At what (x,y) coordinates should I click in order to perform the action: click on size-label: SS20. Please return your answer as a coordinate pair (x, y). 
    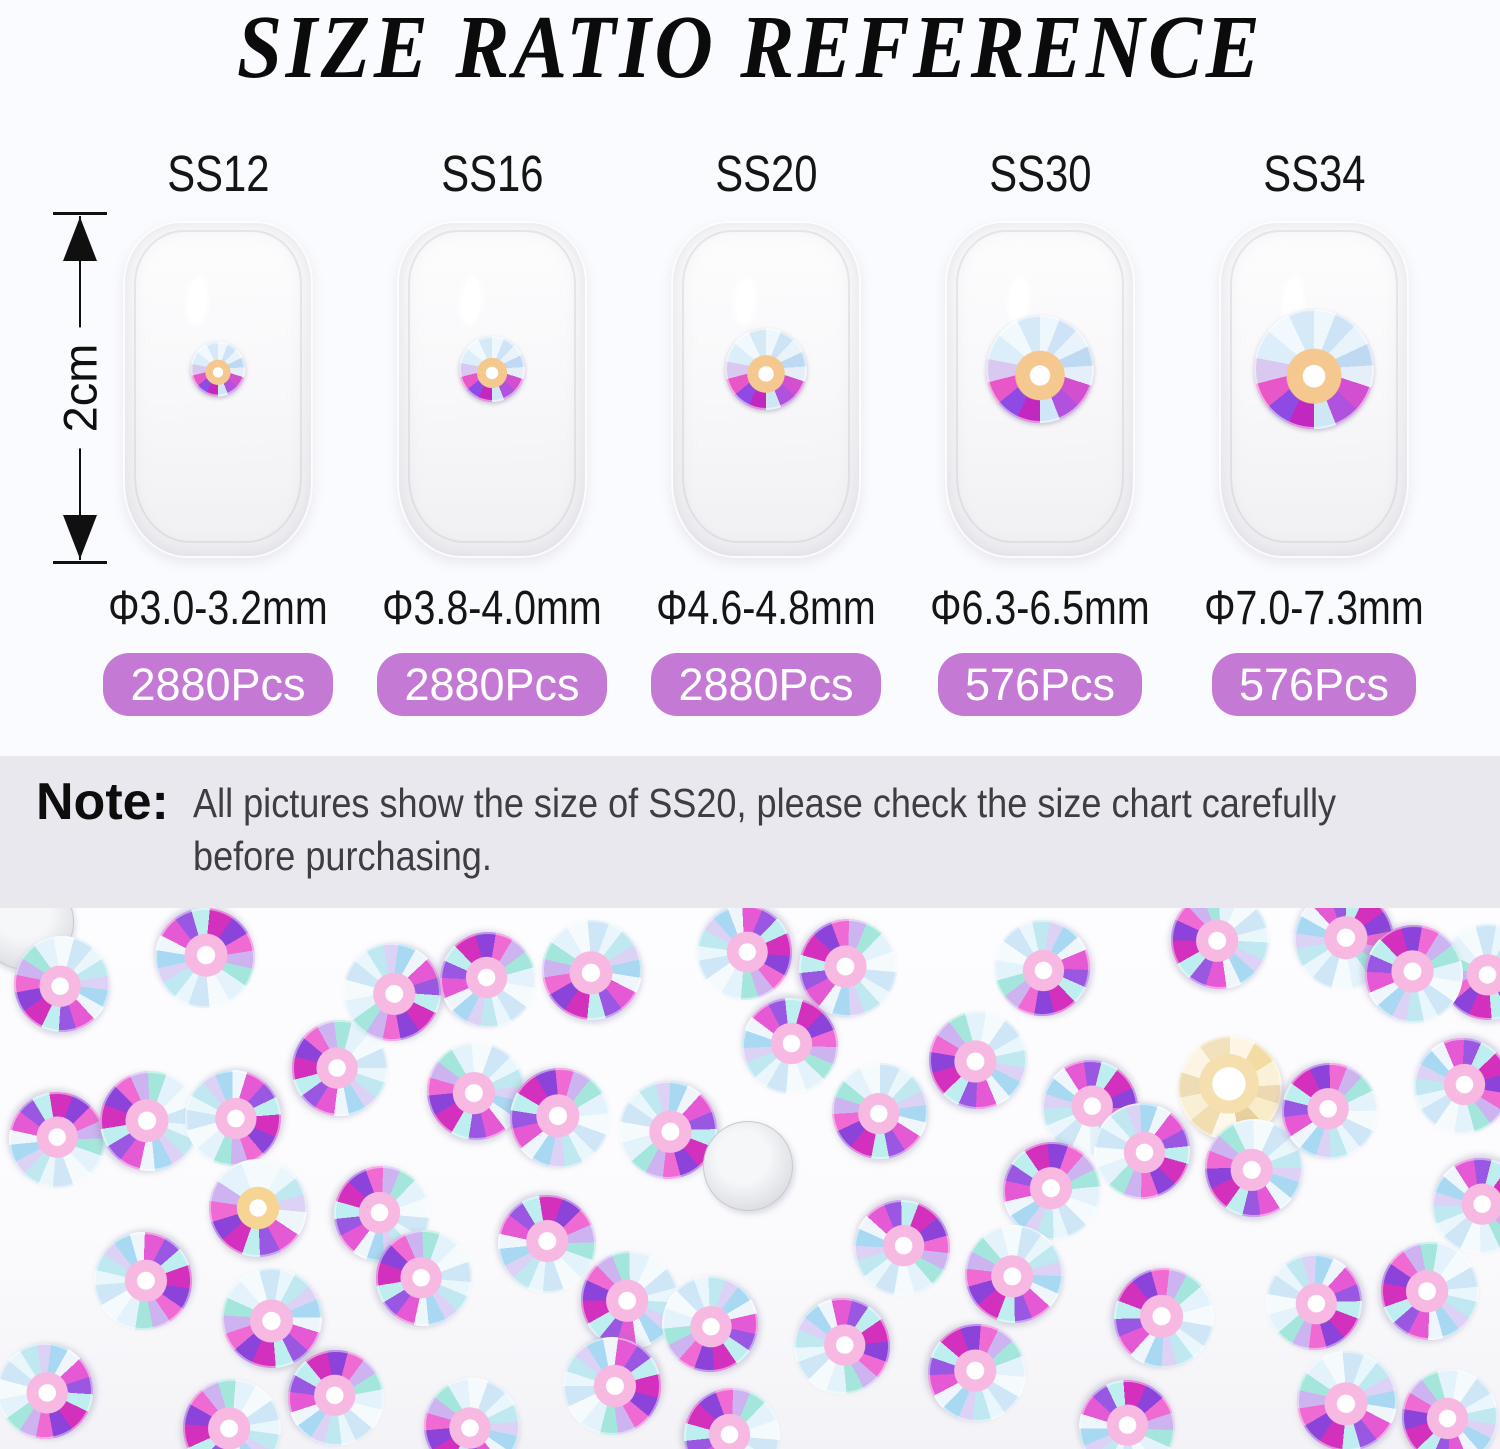
    Looking at the image, I should click on (766, 173).